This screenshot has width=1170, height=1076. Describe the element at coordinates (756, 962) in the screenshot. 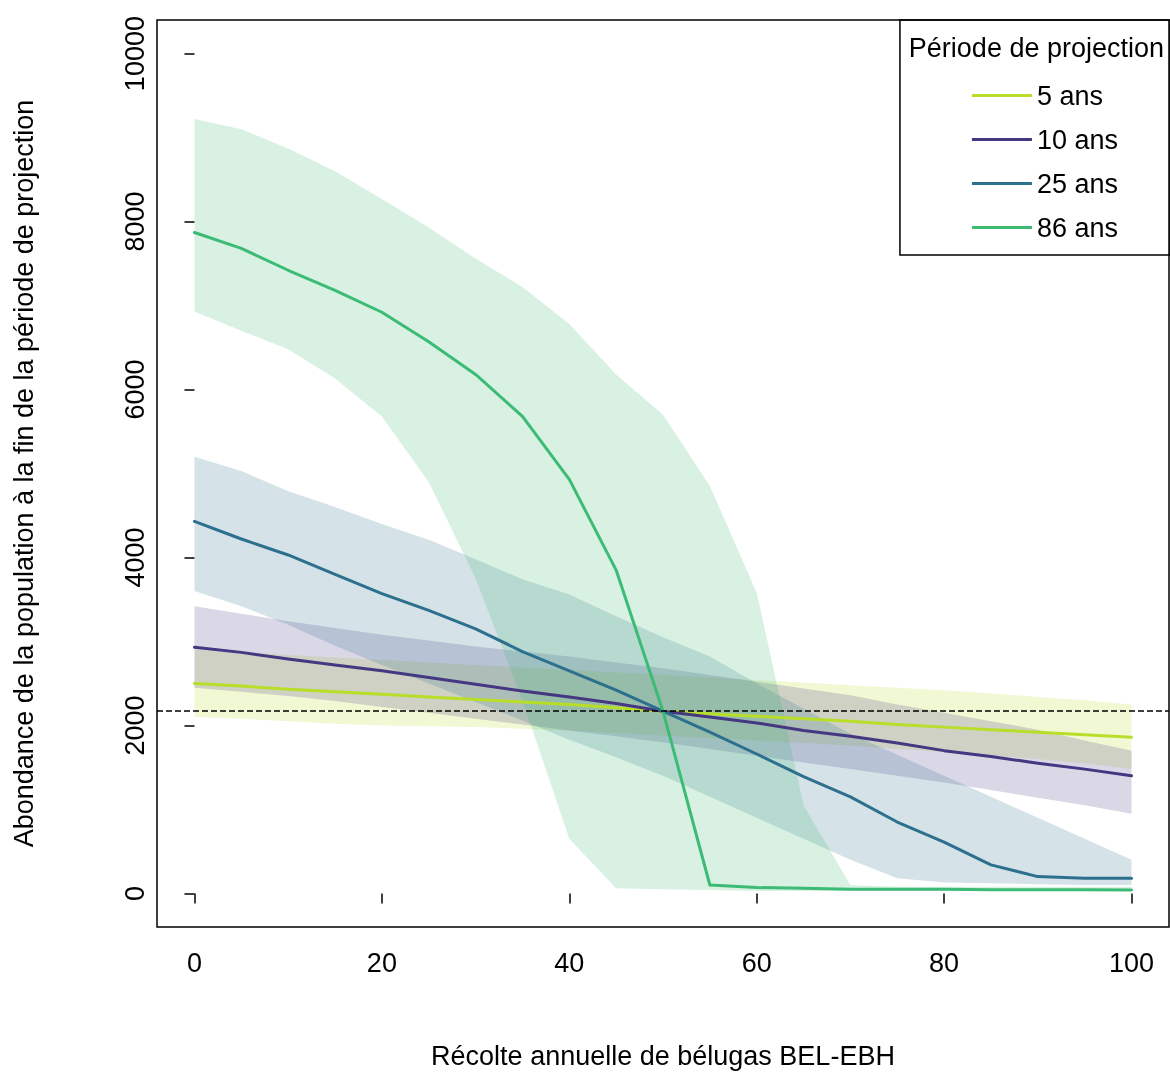

I see `x-tick-label: 60` at that location.